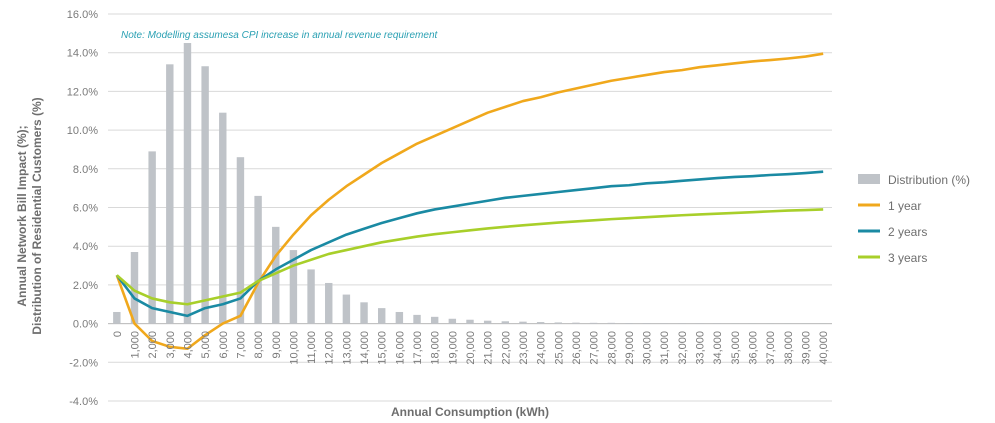 Image resolution: width=995 pixels, height=423 pixels. Describe the element at coordinates (453, 348) in the screenshot. I see `x-tick-label: 19,000` at that location.